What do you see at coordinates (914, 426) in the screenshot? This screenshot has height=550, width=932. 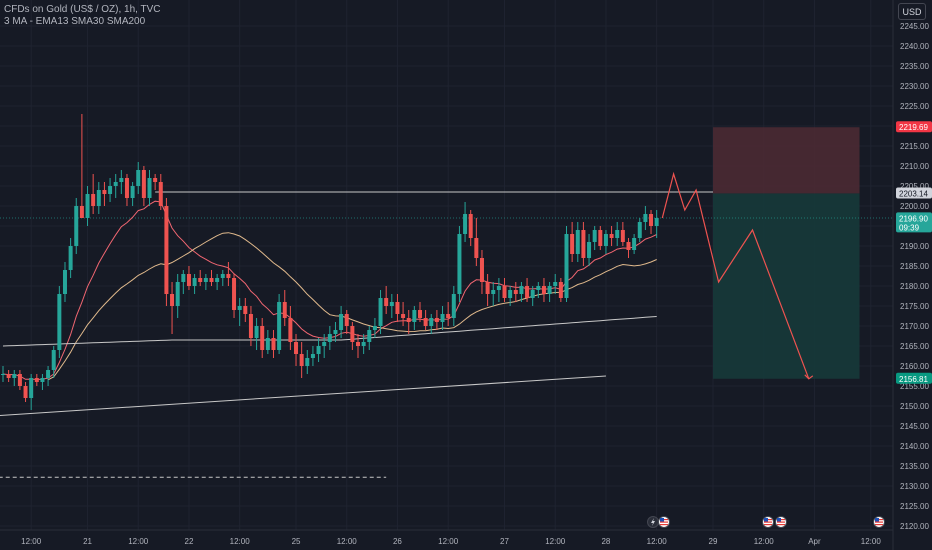 I see `price-tick-label: 2145.00` at bounding box center [914, 426].